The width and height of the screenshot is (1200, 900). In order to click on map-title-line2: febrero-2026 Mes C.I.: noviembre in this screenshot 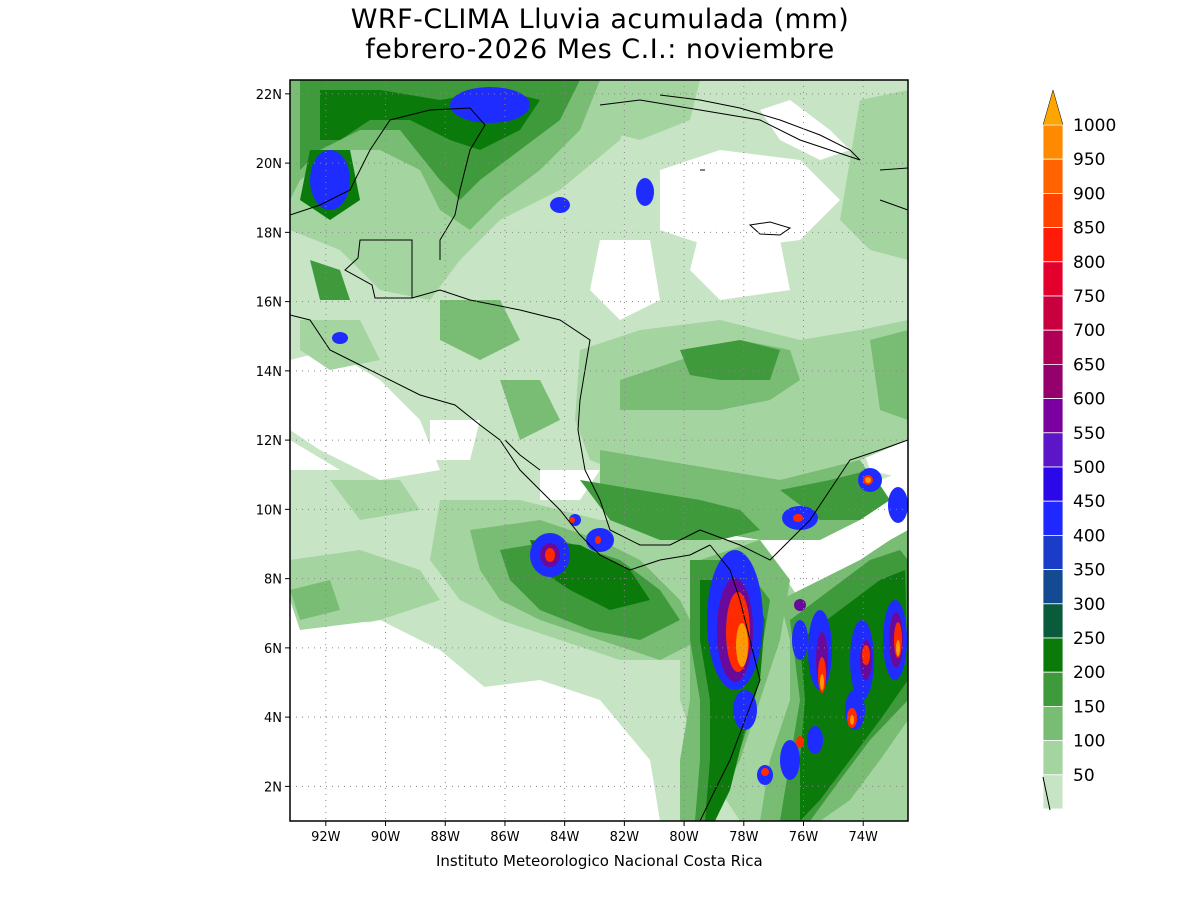, I will do `click(600, 49)`.